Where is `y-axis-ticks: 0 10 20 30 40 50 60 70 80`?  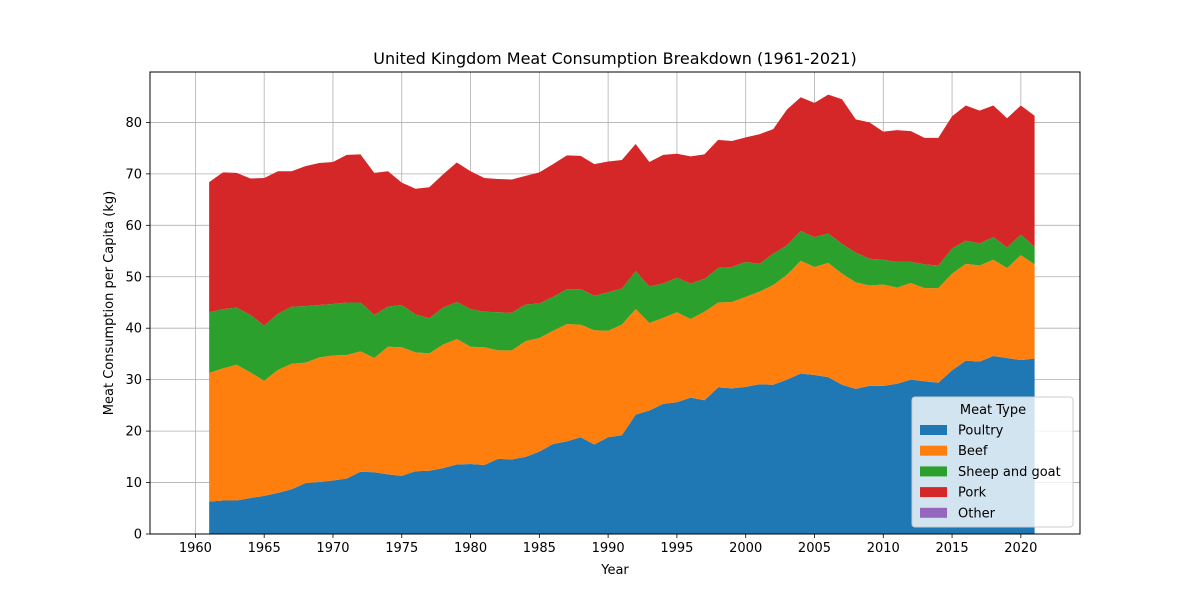 y-axis-ticks: 0 10 20 30 40 50 60 70 80 is located at coordinates (137, 329).